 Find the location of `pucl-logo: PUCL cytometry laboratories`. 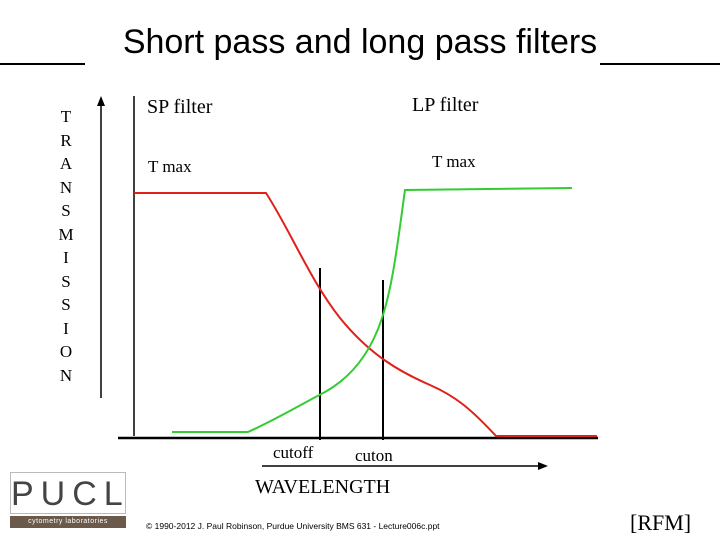

pucl-logo: PUCL cytometry laboratories is located at coordinates (68, 500).